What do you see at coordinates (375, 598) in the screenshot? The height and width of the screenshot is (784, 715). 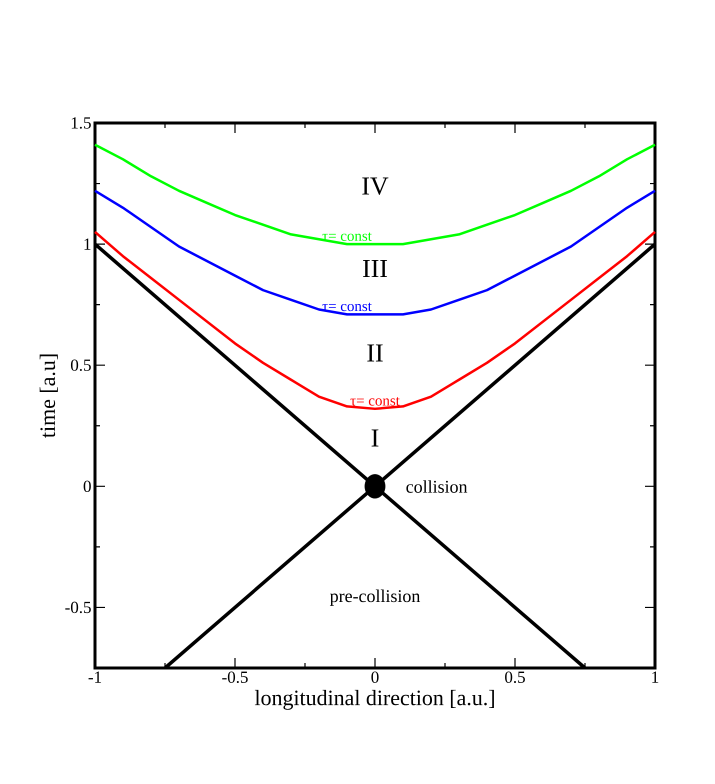 I see `annotation: pre-collision` at bounding box center [375, 598].